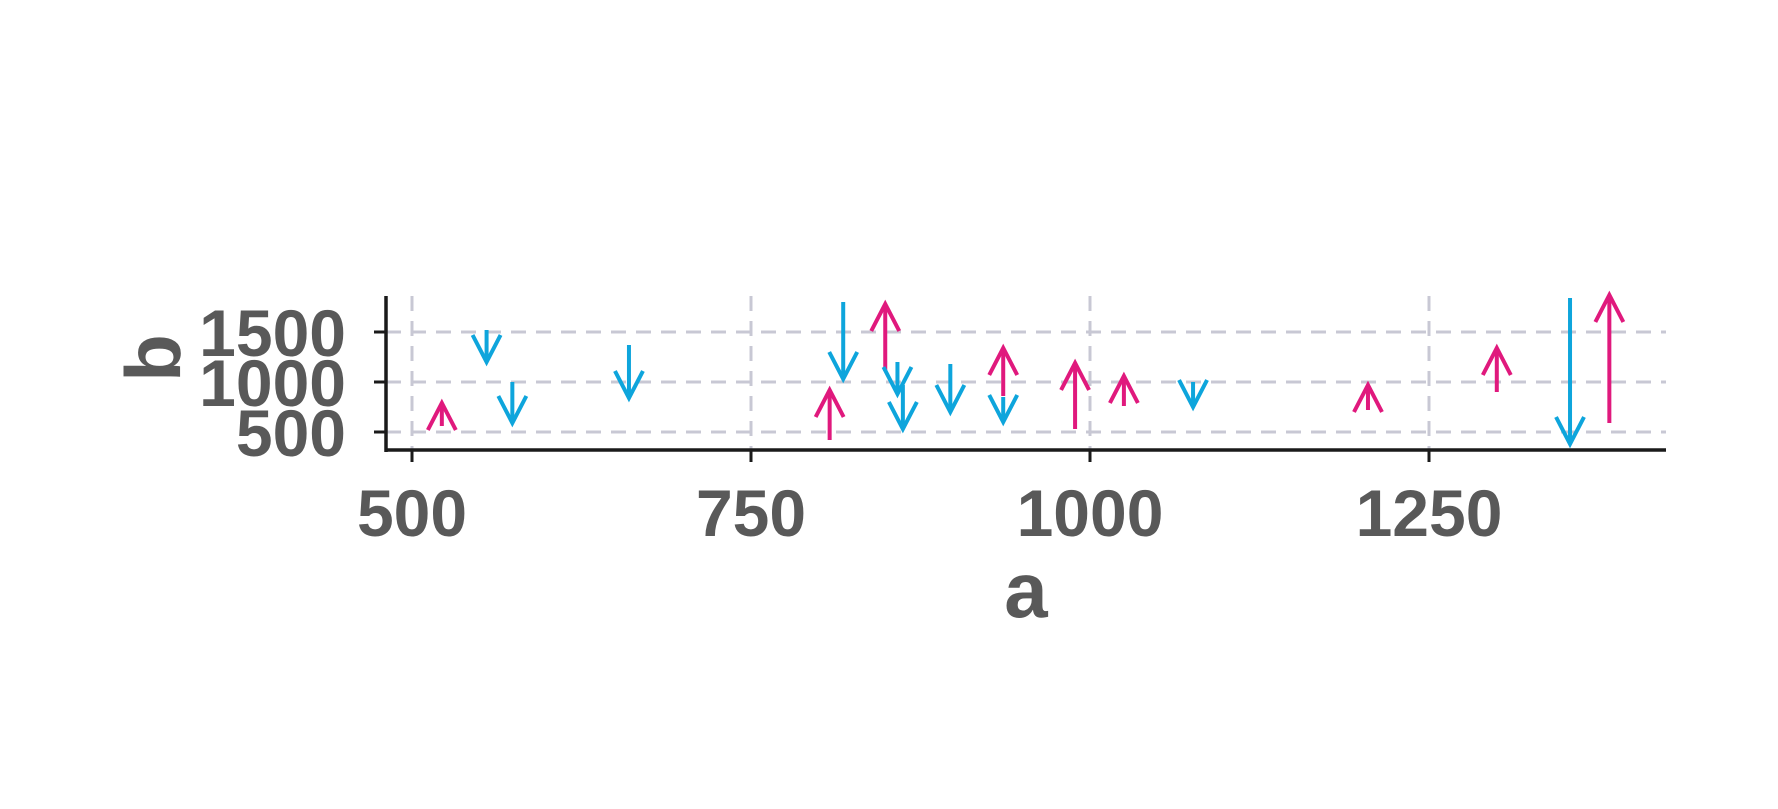  I want to click on x-axis-title: a, so click(1026, 590).